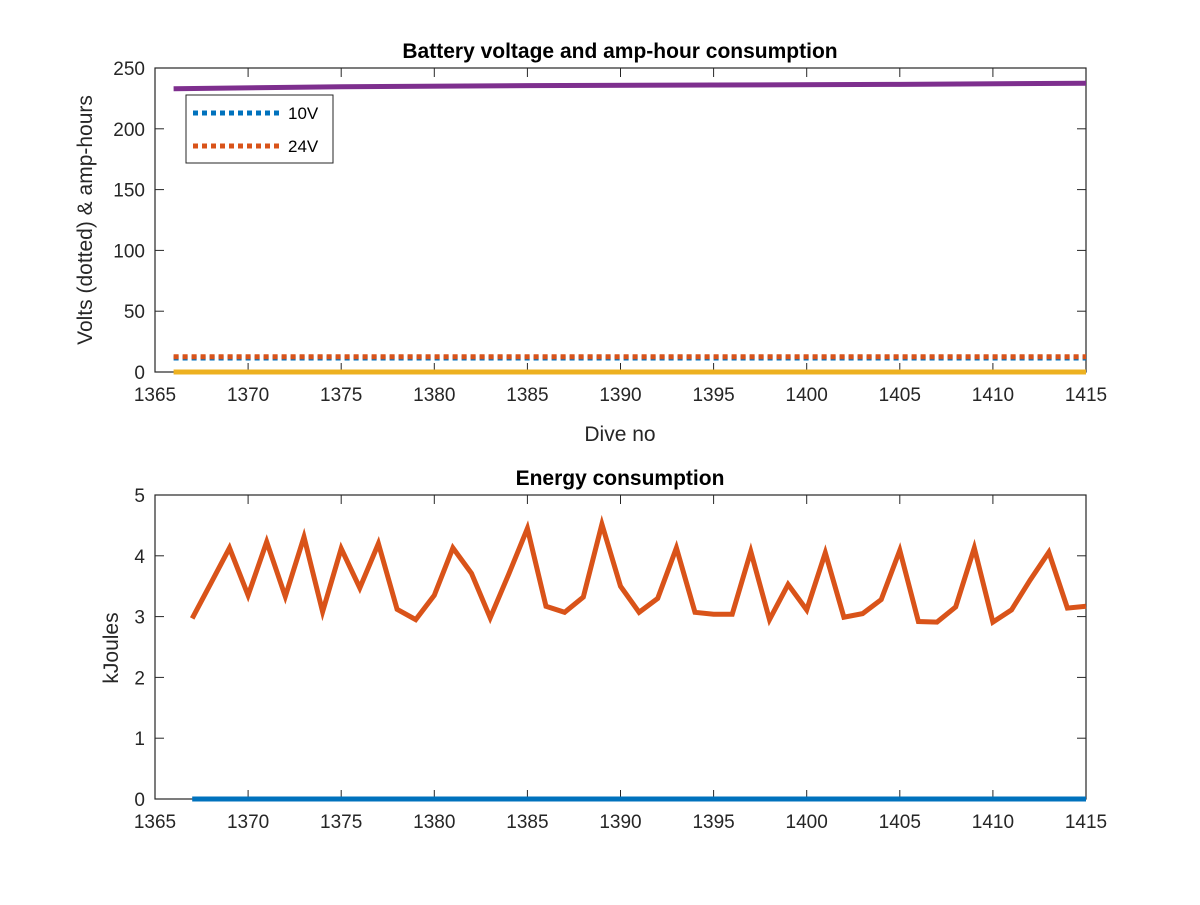 This screenshot has height=905, width=1200. What do you see at coordinates (139, 557) in the screenshot?
I see `y-tick-label: 4` at bounding box center [139, 557].